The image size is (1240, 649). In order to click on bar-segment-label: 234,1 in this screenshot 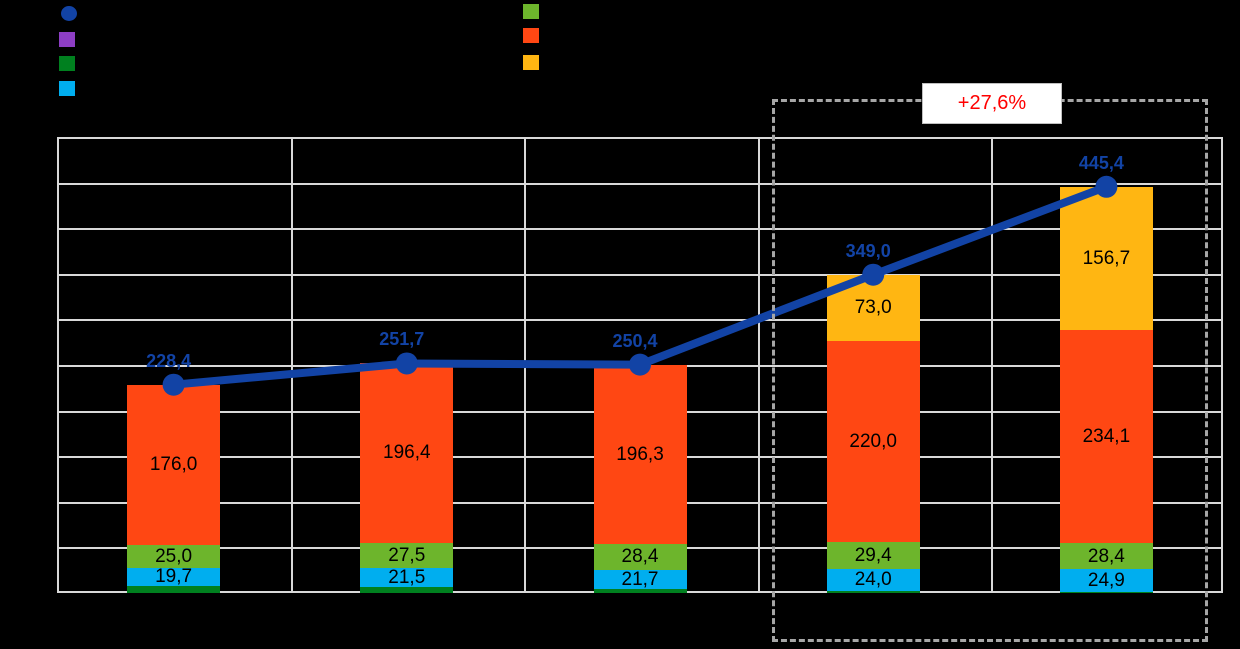, I will do `click(1106, 436)`.